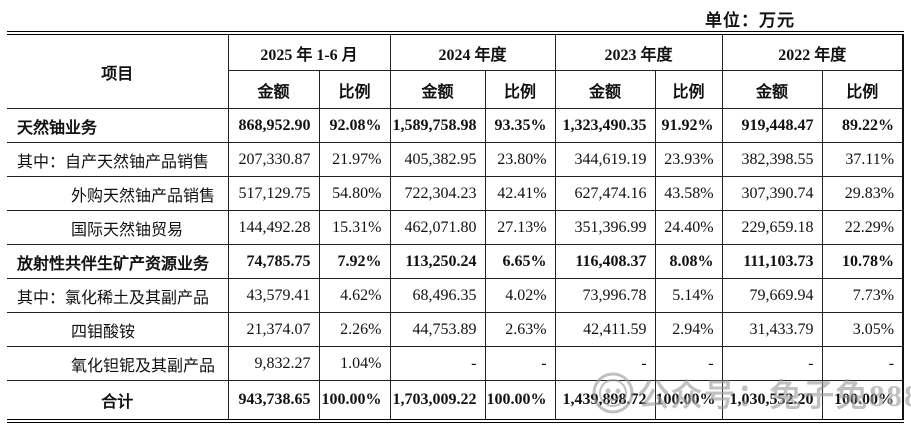 This screenshot has height=424, width=911. Describe the element at coordinates (772, 193) in the screenshot. I see `amount-cell: 307,390.74` at that location.